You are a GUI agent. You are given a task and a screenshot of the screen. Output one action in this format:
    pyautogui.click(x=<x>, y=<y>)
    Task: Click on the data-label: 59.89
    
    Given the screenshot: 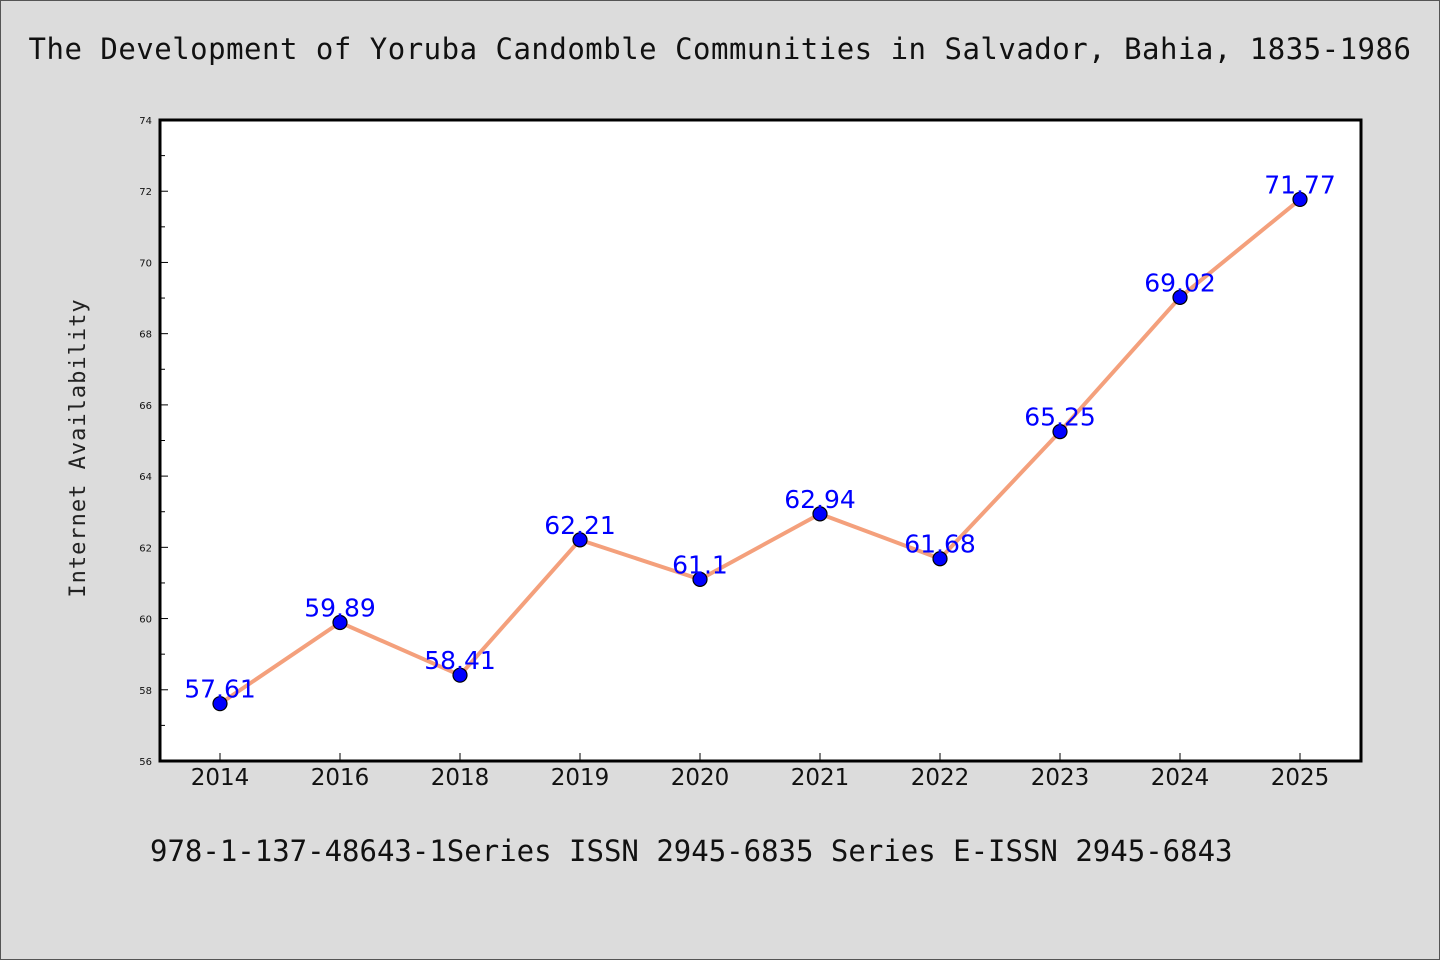 What is the action you would take?
    pyautogui.click(x=340, y=607)
    